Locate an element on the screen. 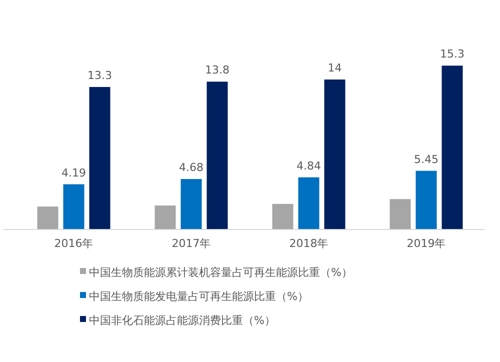  x-tick-label: 2017年 is located at coordinates (191, 243).